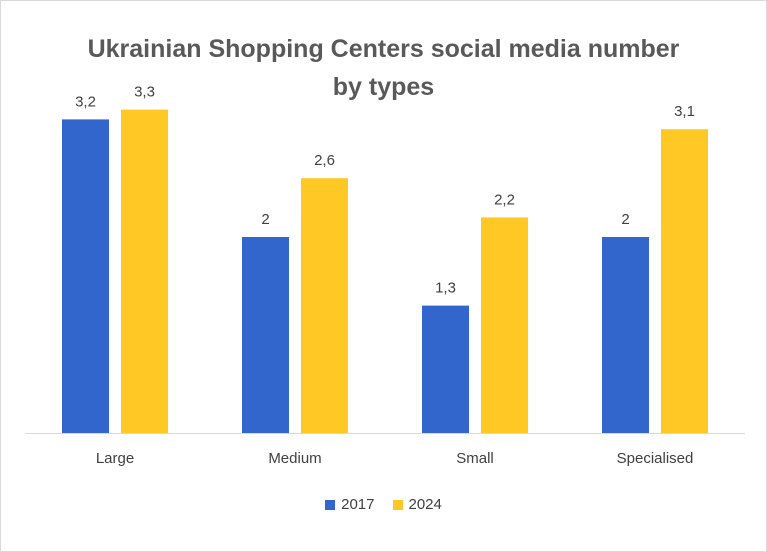 The image size is (767, 552). I want to click on data-label-2024-small: 2,2, so click(504, 199).